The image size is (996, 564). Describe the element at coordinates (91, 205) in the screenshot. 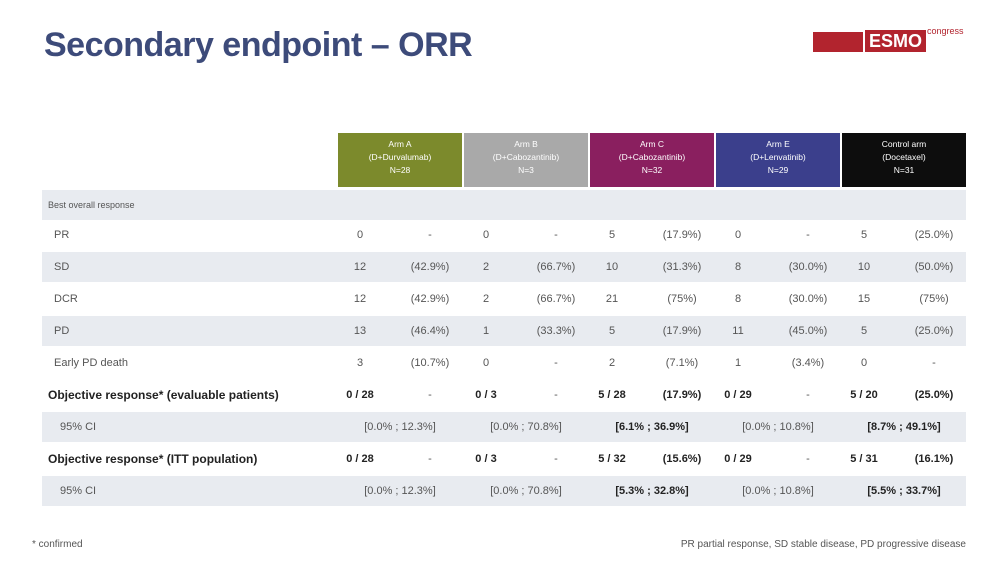

I see `section-label: Best overall response` at that location.